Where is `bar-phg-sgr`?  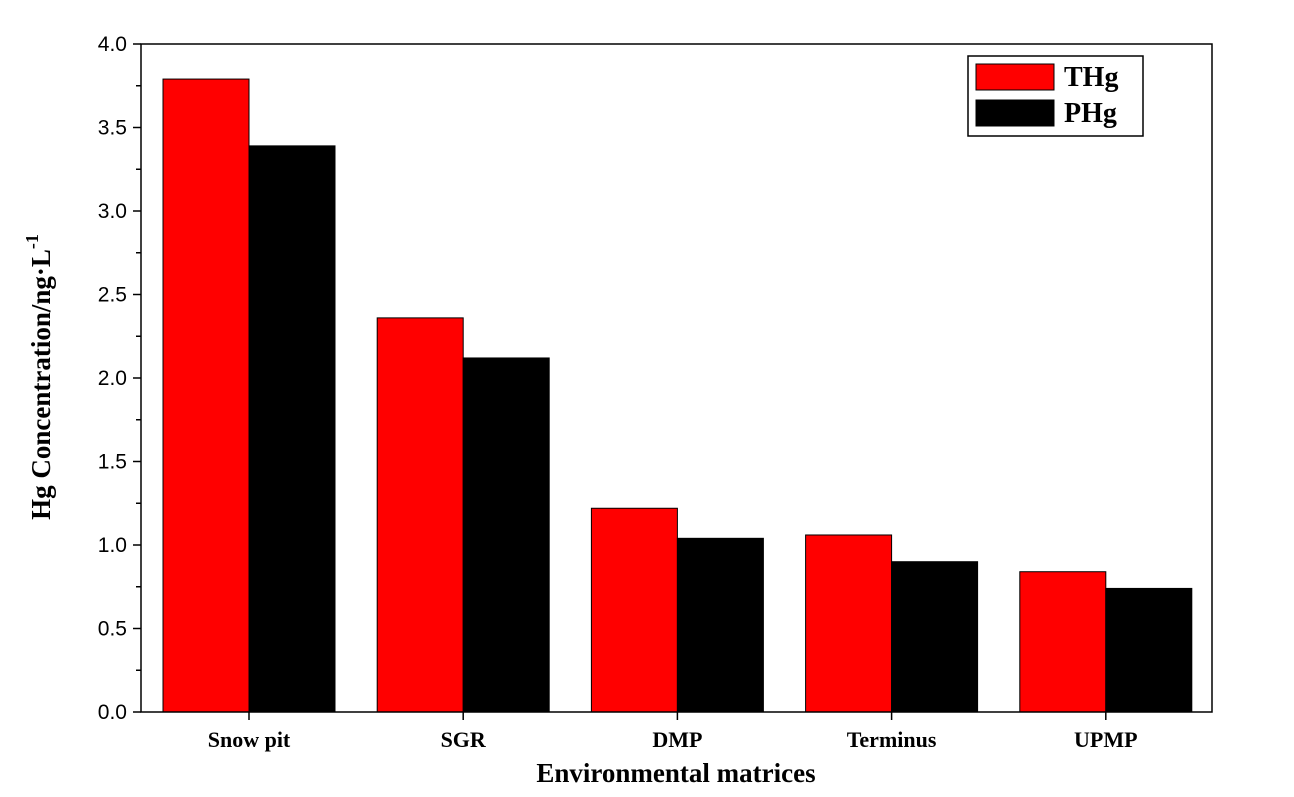
bar-phg-sgr is located at coordinates (506, 535).